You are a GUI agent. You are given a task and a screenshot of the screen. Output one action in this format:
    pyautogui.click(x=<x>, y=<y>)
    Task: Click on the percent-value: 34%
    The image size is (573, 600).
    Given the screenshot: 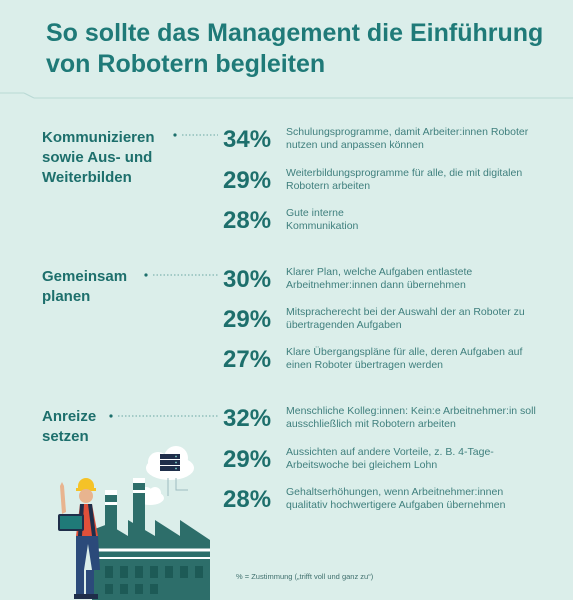 What is the action you would take?
    pyautogui.click(x=247, y=139)
    